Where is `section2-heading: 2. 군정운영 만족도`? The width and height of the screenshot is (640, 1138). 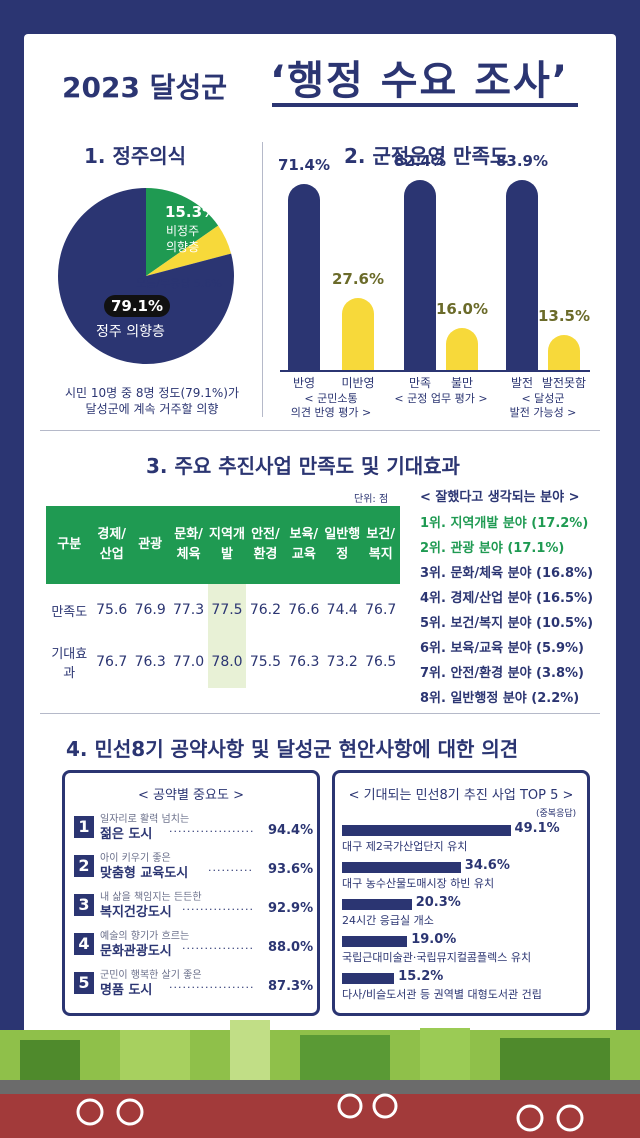
section2-heading: 2. 군정운영 만족도 is located at coordinates (426, 156).